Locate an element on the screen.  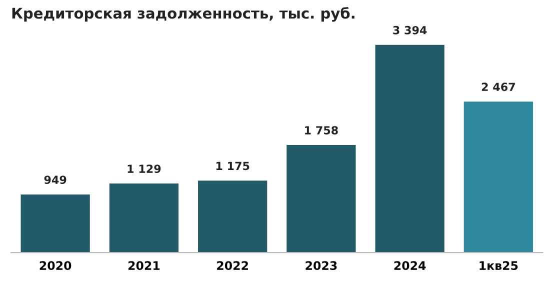
data-label: 1 129 is located at coordinates (144, 168).